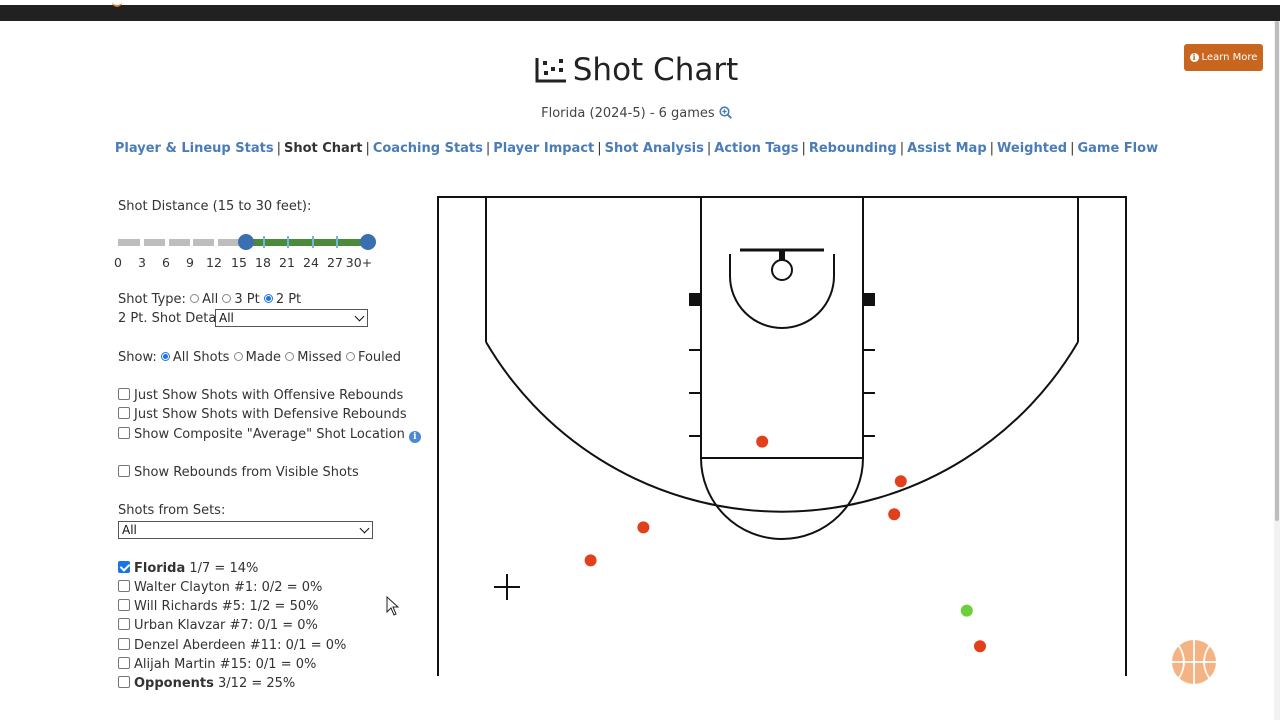  I want to click on slider-tick, so click(313, 242).